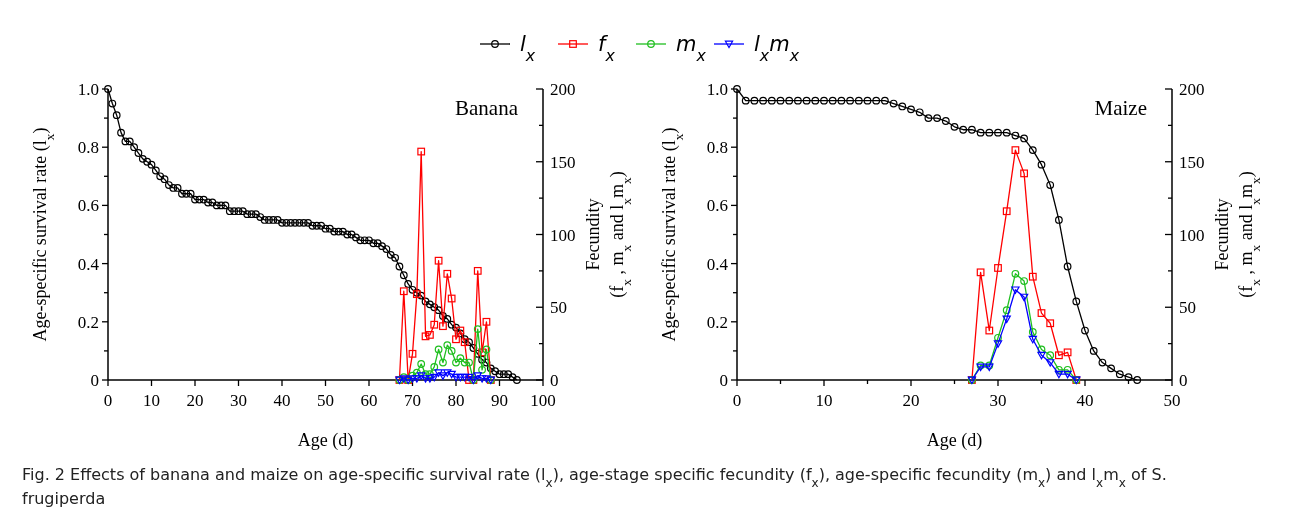  I want to click on y-tick-label: 0.8, so click(88, 148).